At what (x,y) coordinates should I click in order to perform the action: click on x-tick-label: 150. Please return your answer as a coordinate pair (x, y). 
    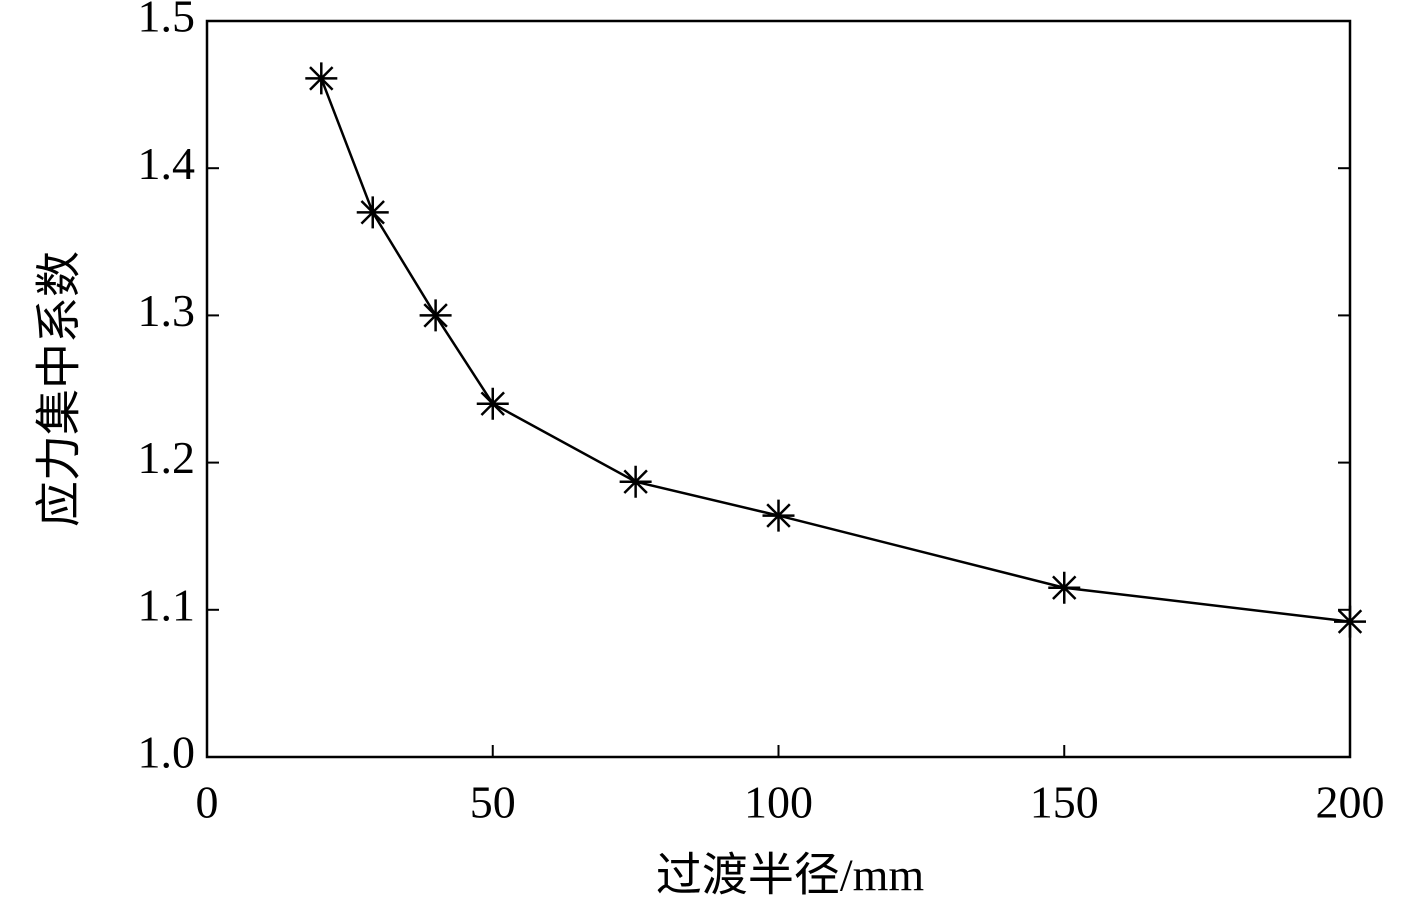
    Looking at the image, I should click on (1064, 802).